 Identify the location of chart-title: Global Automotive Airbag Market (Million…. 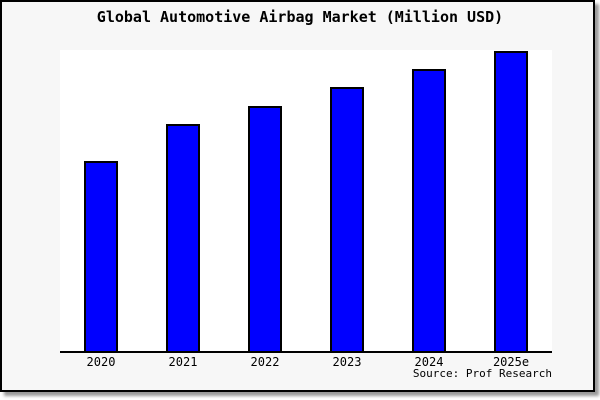
(300, 17).